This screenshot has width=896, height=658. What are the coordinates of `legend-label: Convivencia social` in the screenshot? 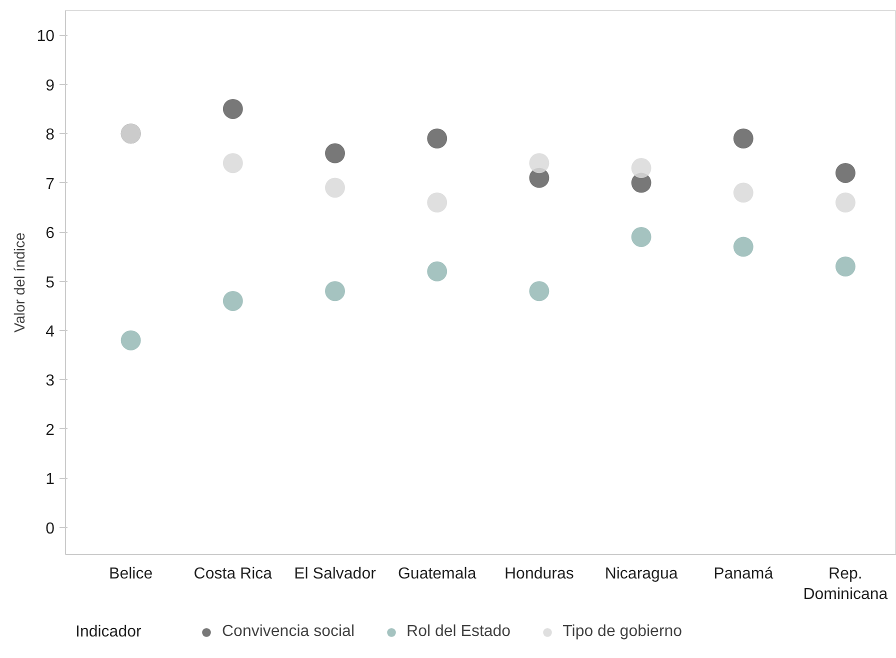 It's located at (288, 632).